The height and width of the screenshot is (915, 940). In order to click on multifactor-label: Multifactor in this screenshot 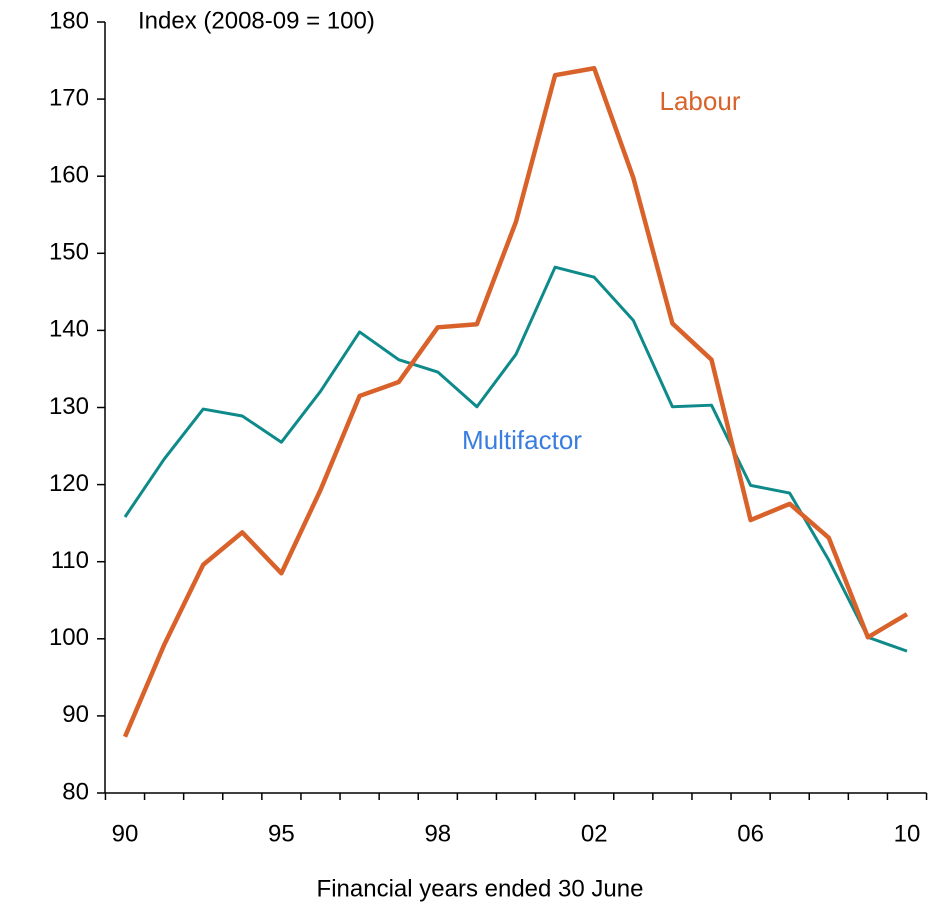, I will do `click(522, 440)`.